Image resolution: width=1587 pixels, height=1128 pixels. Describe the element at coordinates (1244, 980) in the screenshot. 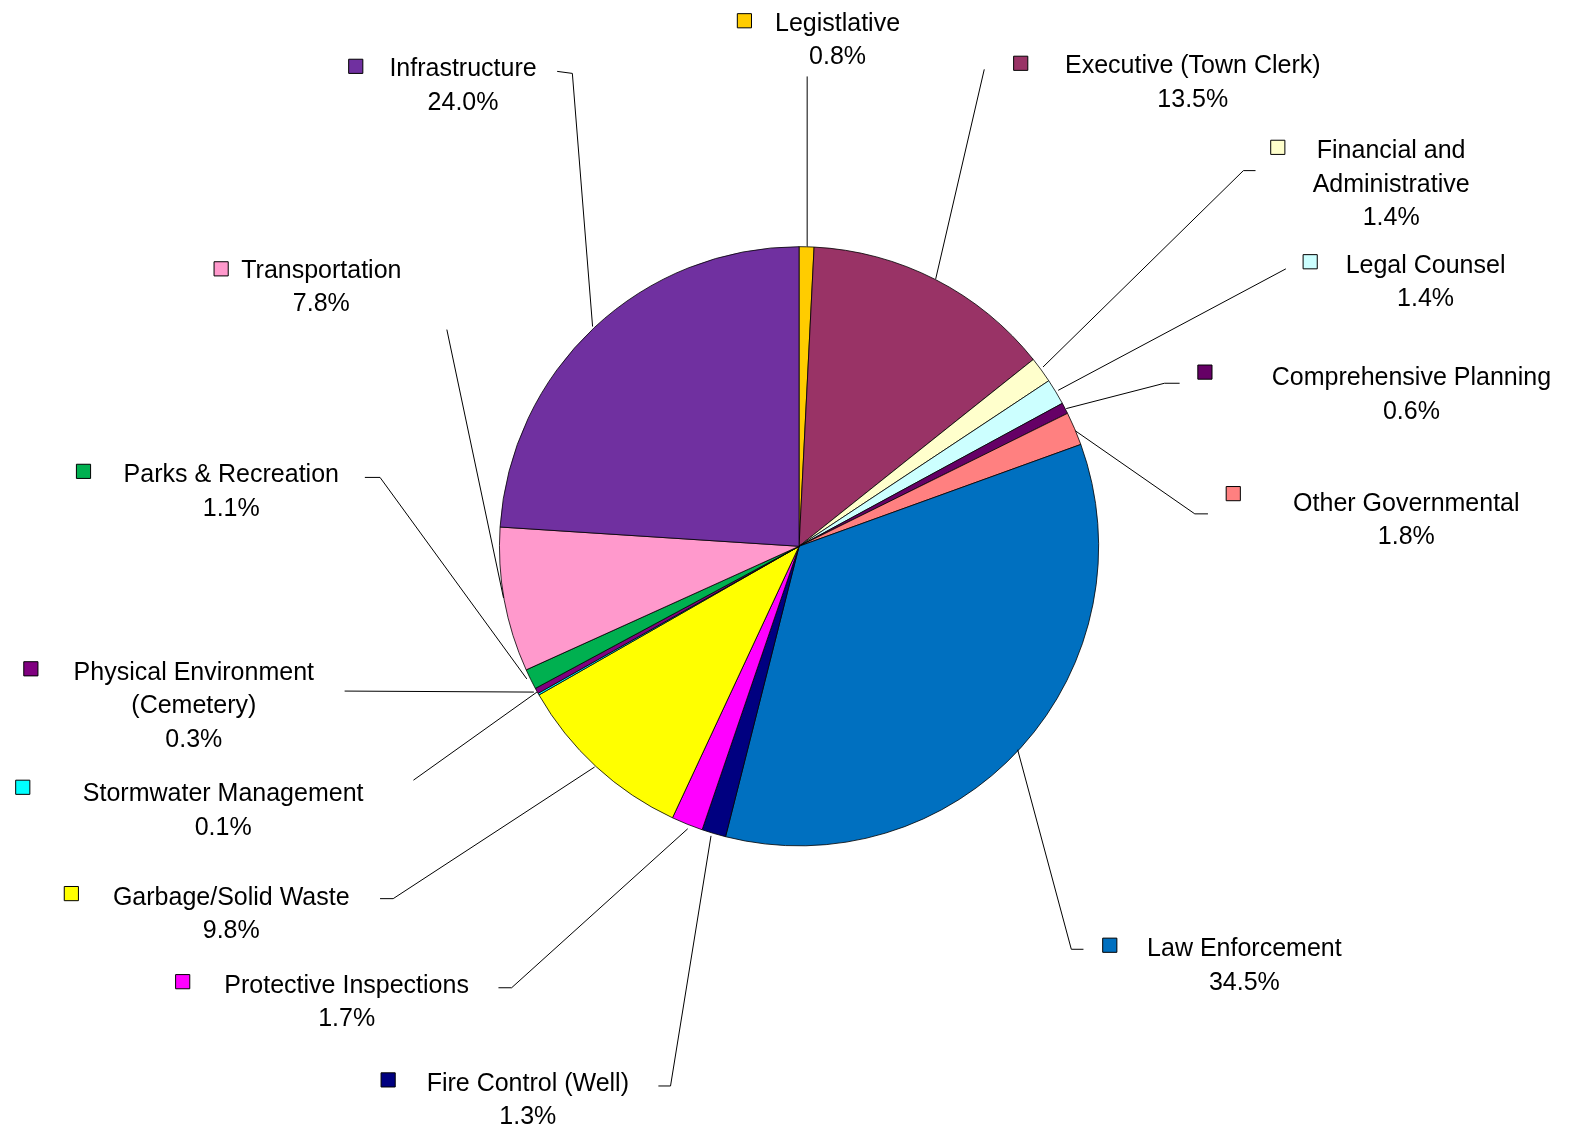

I see `data-label: 34.5%` at that location.